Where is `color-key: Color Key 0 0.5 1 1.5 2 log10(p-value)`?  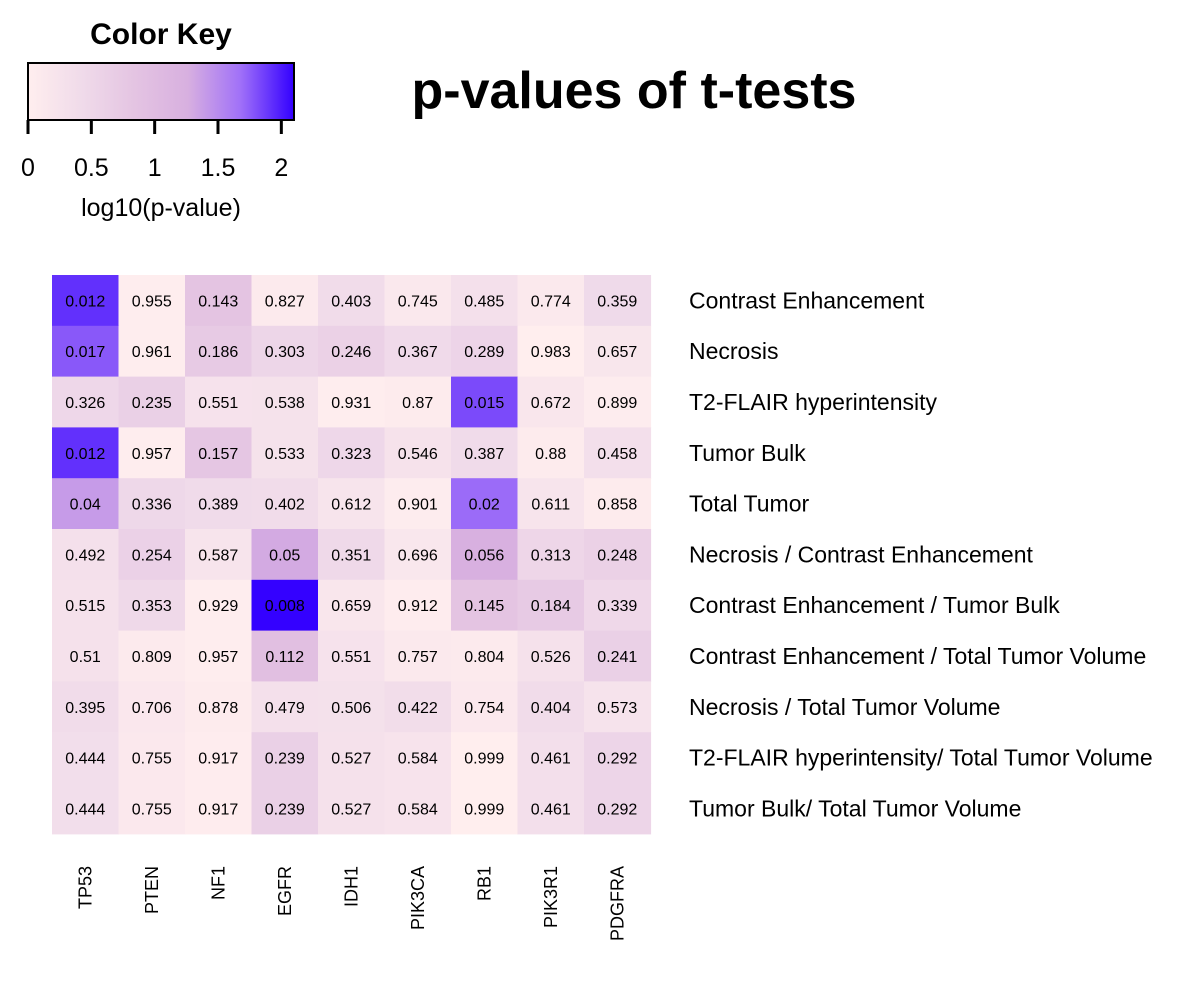
color-key: Color Key 0 0.5 1 1.5 2 log10(p-value) is located at coordinates (158, 120).